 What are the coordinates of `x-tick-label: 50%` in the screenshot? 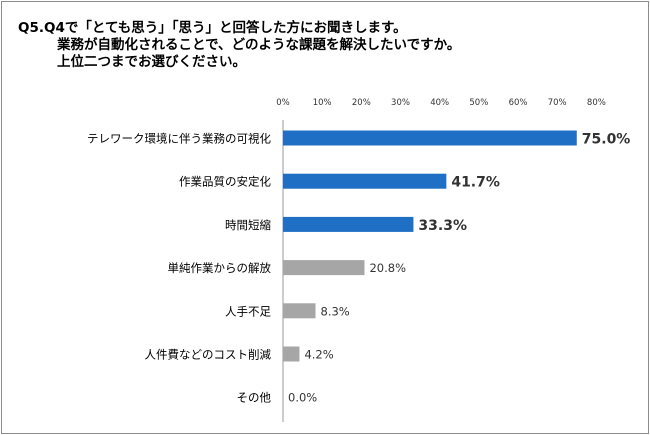 It's located at (478, 103).